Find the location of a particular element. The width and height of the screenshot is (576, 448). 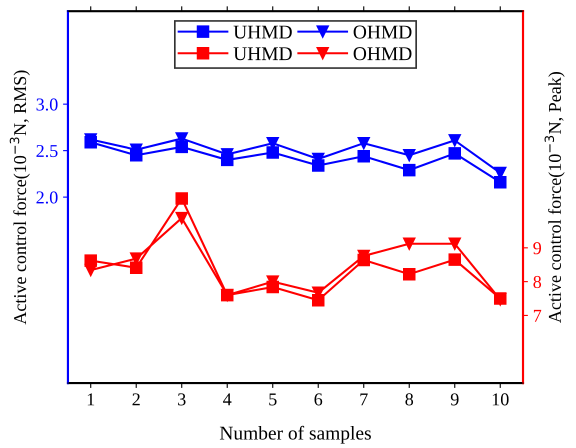

y2-tick-label: 8 is located at coordinates (537, 282).